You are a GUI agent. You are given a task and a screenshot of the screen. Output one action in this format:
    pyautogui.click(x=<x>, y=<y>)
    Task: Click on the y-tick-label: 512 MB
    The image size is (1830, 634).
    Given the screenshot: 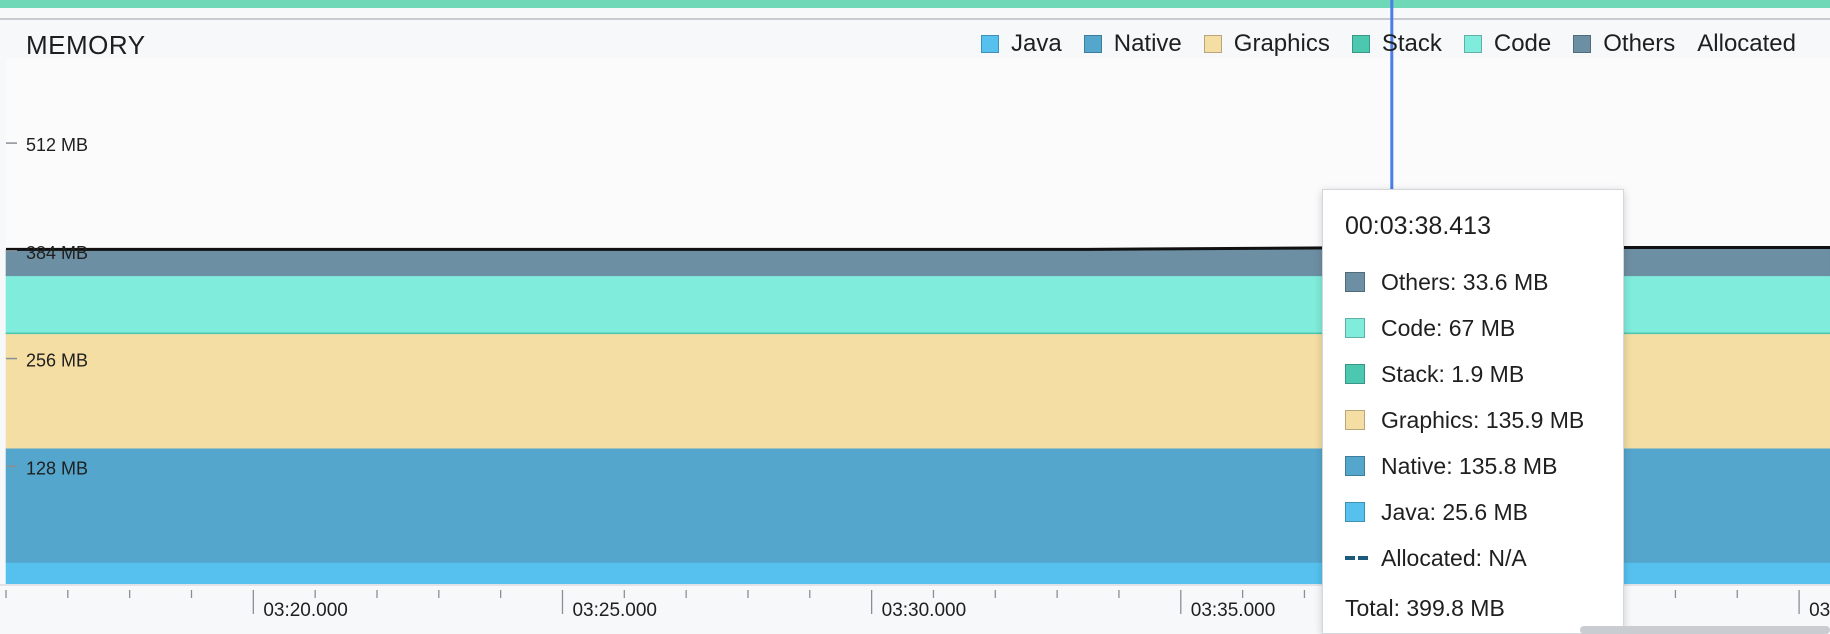 What is the action you would take?
    pyautogui.click(x=57, y=145)
    